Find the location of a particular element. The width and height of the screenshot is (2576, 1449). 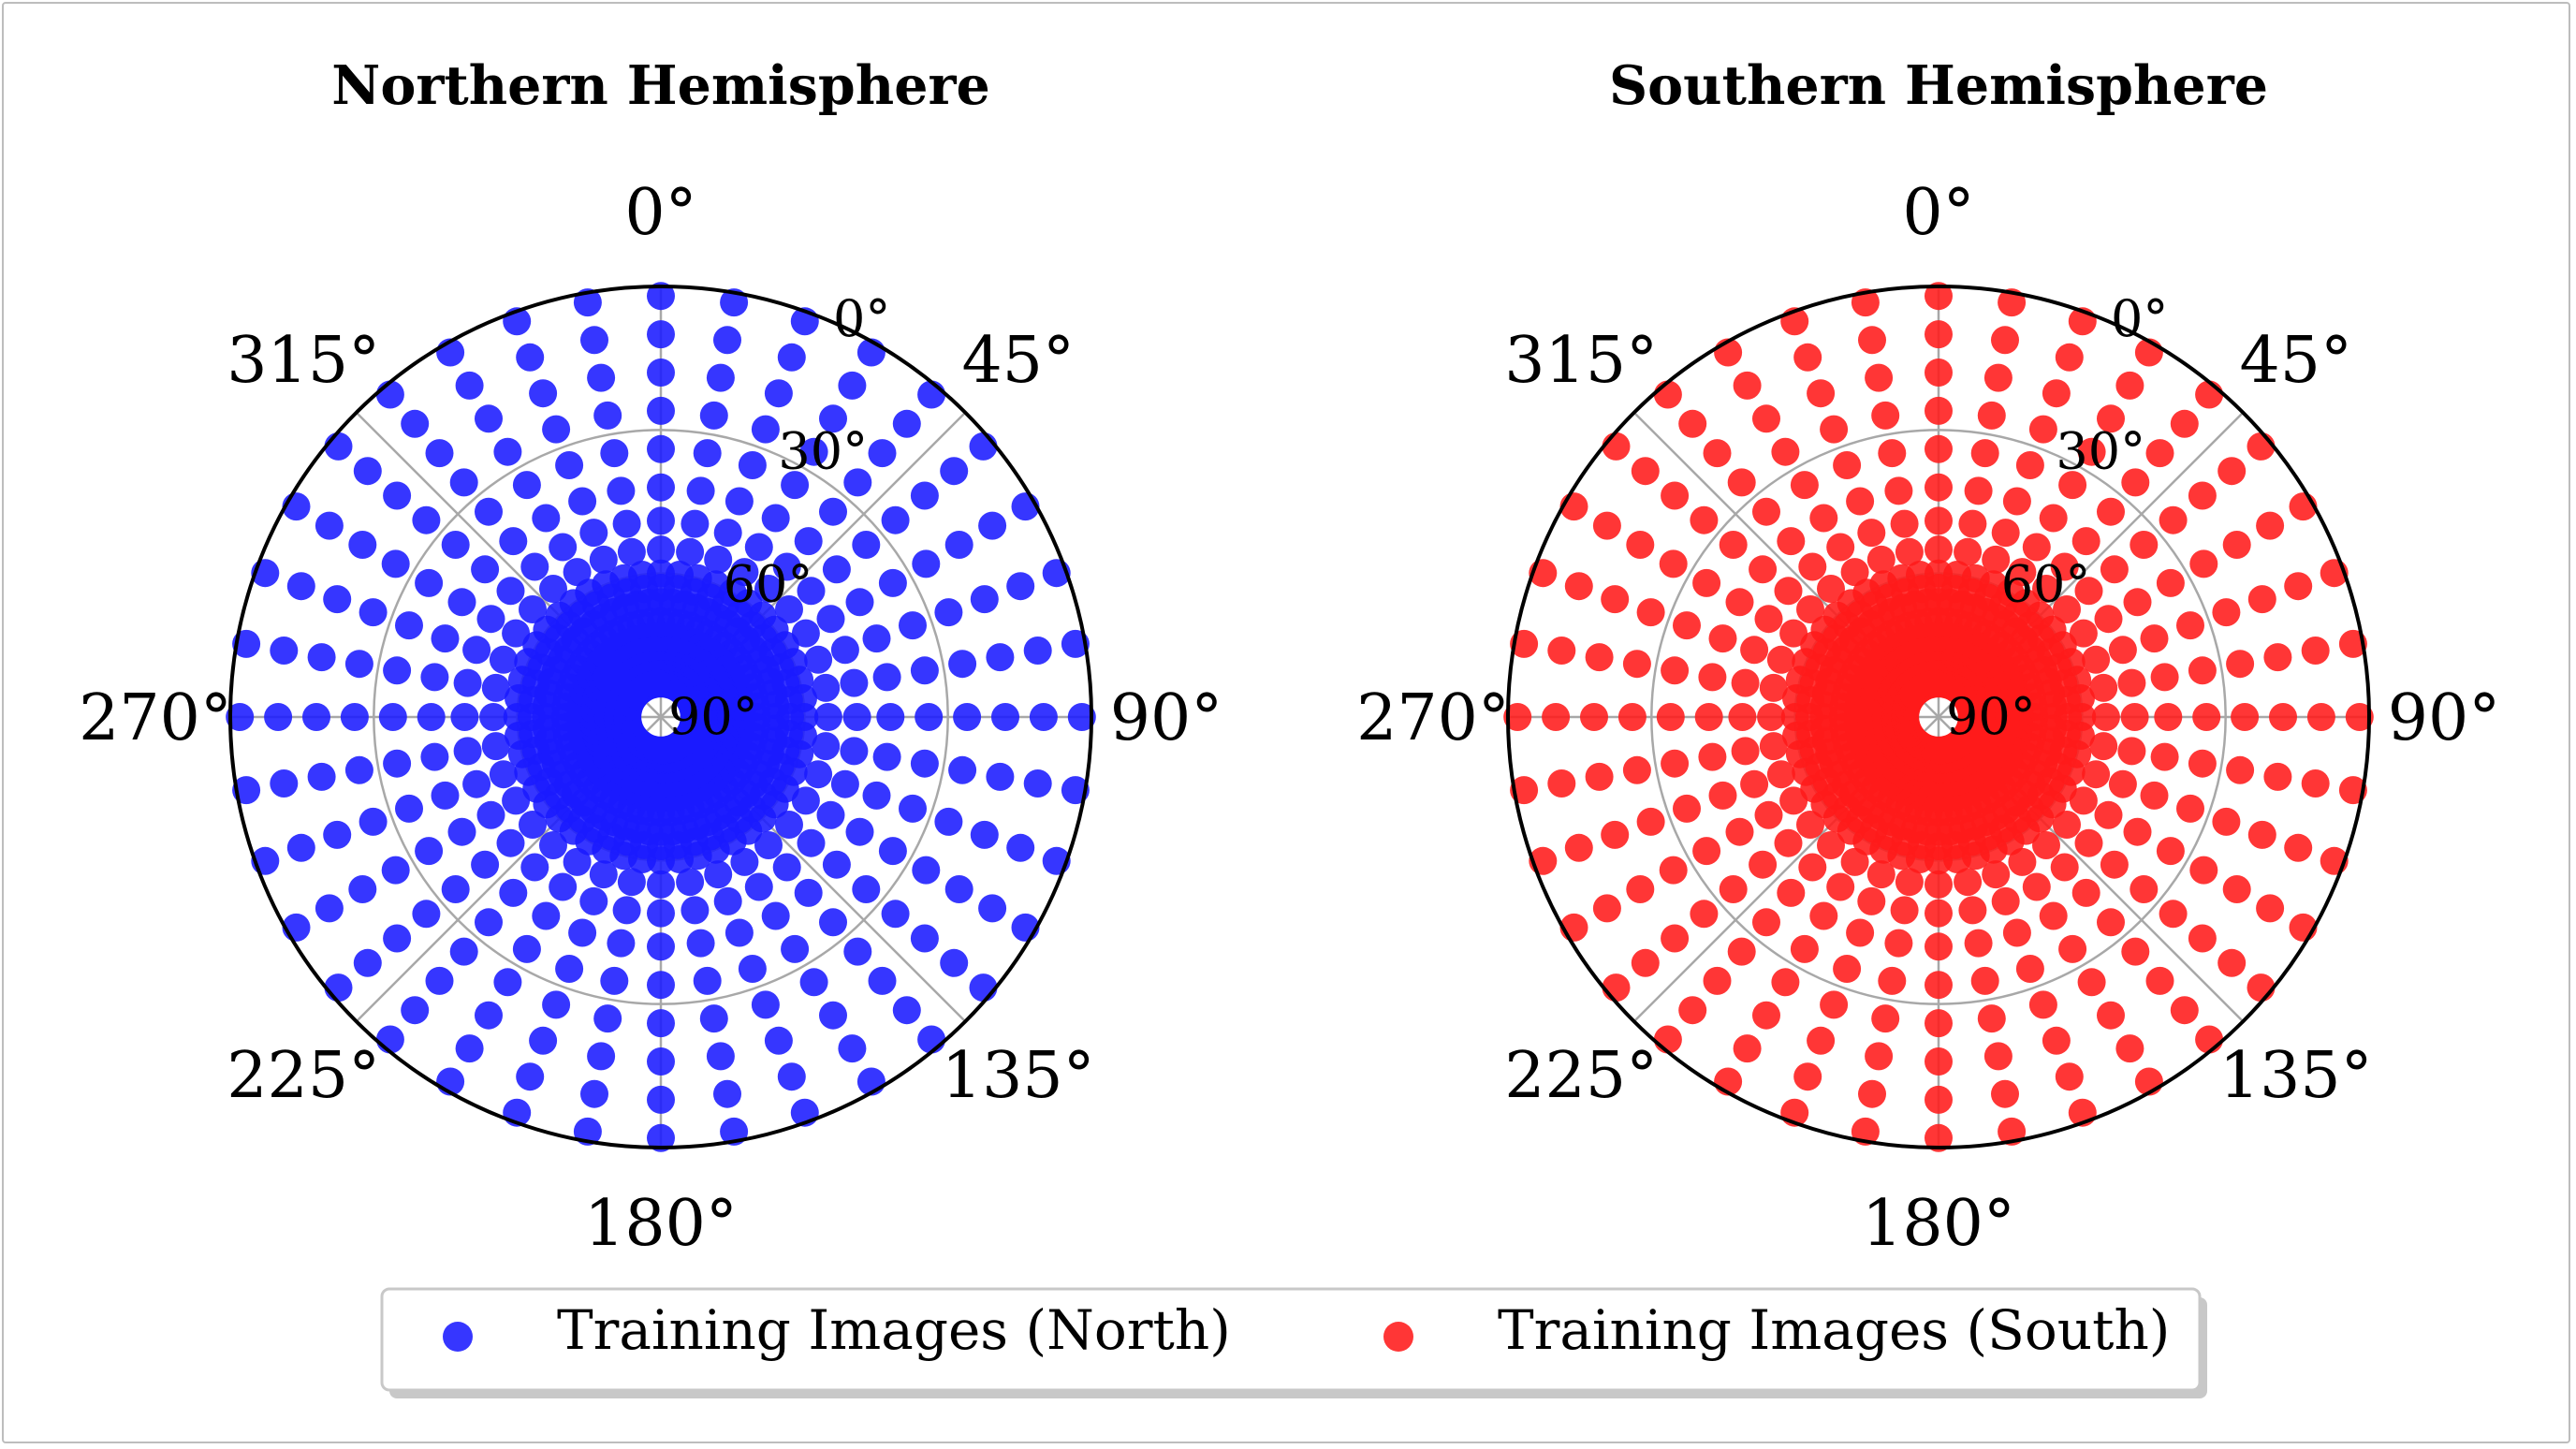

theta-tick-label: 135° is located at coordinates (1019, 1076).